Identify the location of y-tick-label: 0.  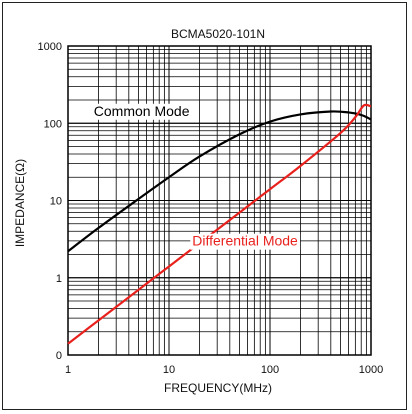
(59, 356).